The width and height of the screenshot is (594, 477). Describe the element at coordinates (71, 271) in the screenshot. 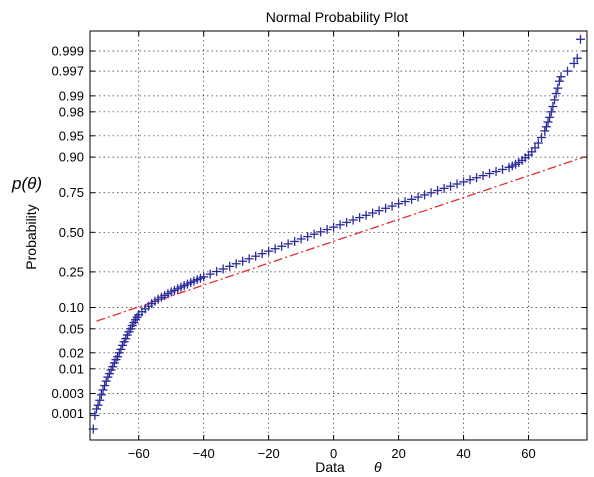

I see `y-tick-label: 0.25` at that location.